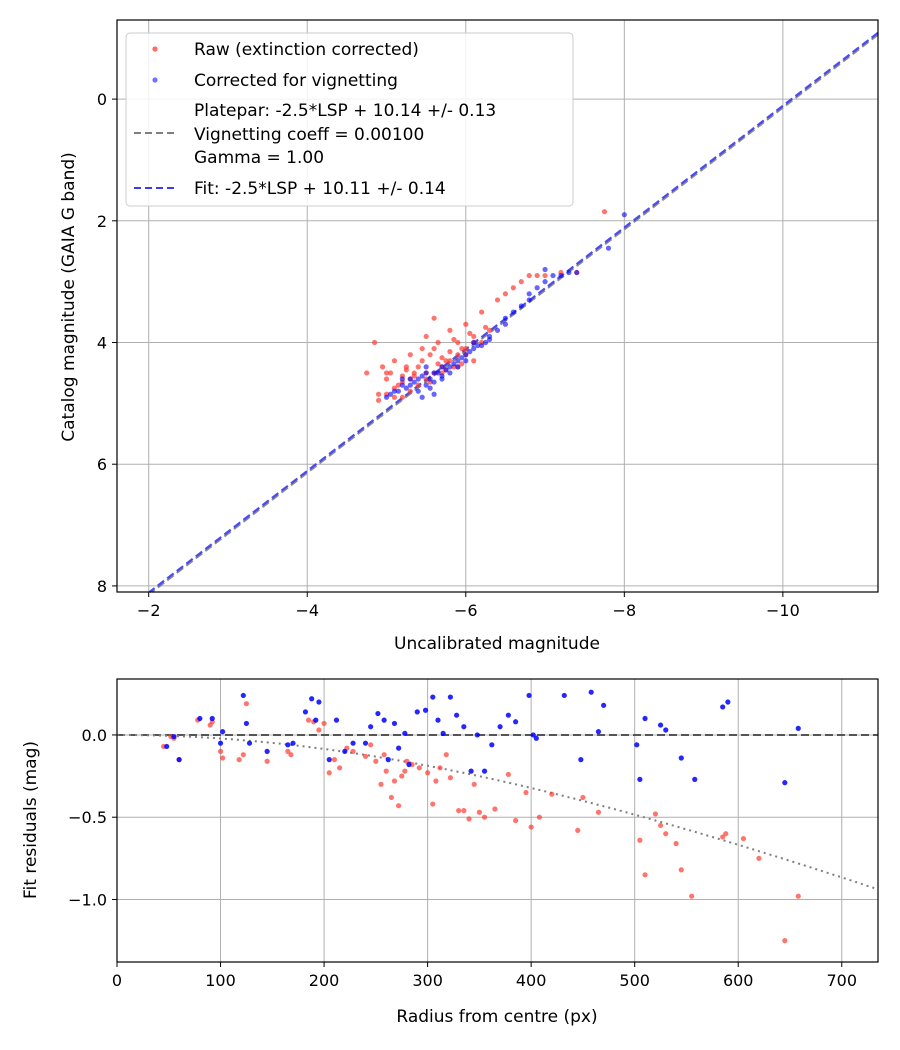 The height and width of the screenshot is (1050, 900). Describe the element at coordinates (783, 610) in the screenshot. I see `top-x-tick-label: −10` at that location.